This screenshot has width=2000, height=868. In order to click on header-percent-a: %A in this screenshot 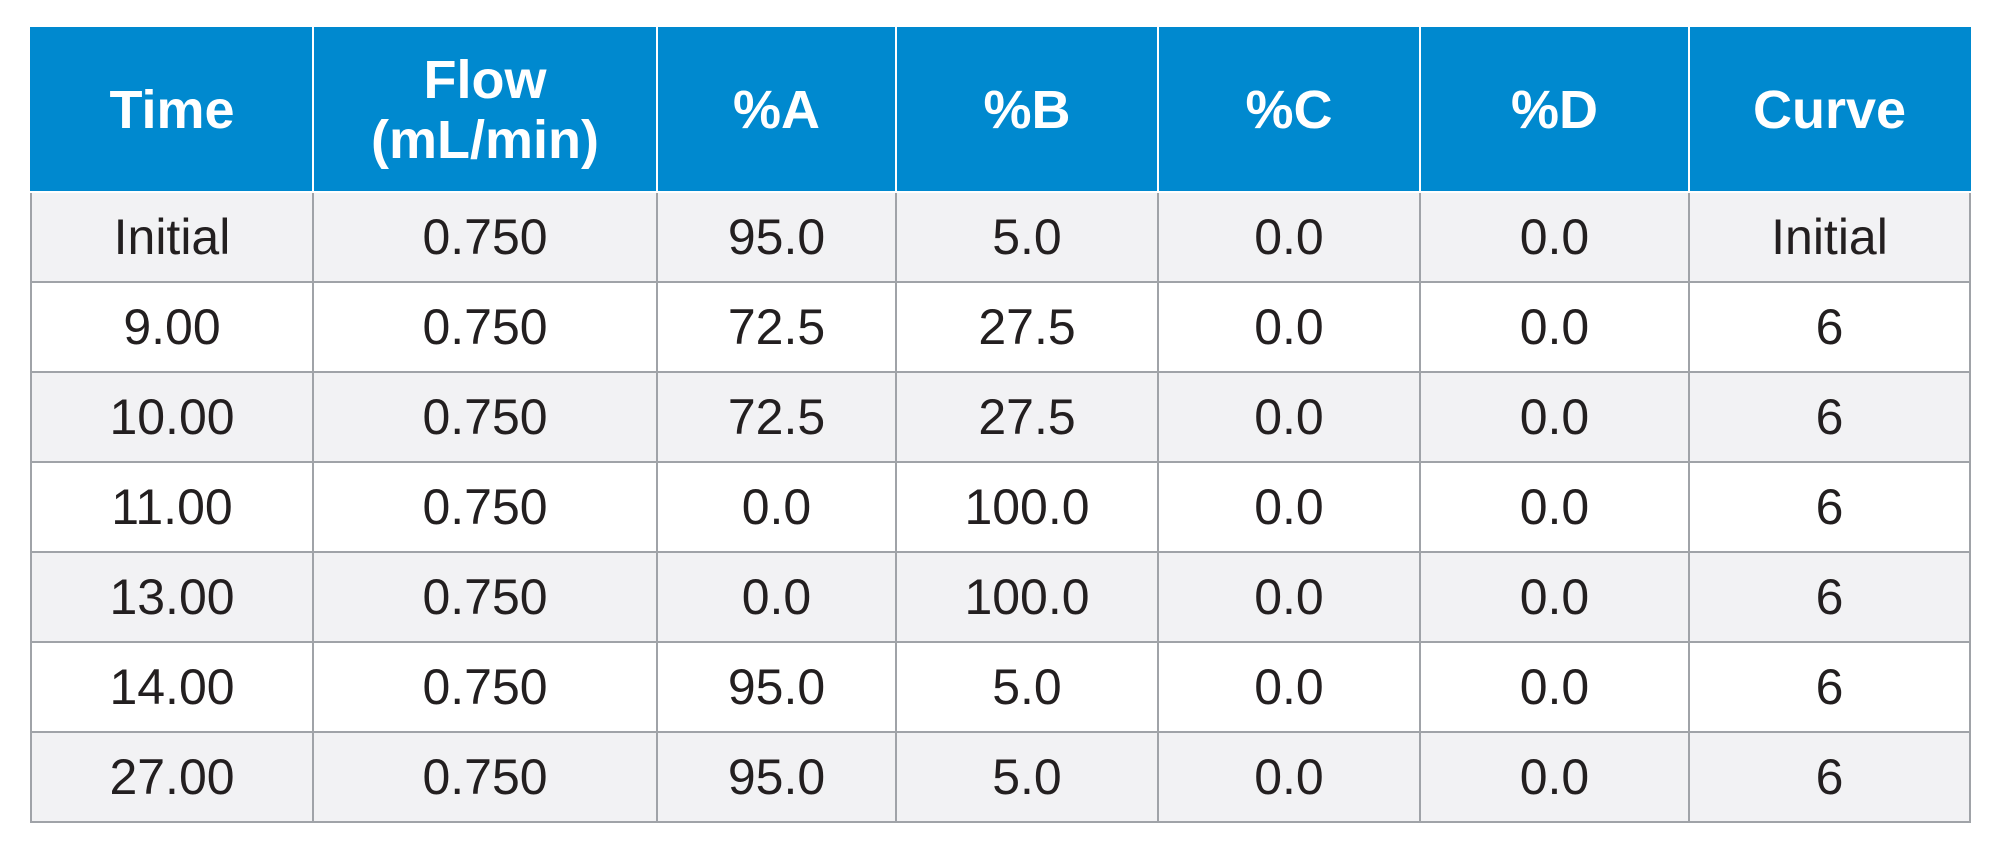, I will do `click(776, 110)`.